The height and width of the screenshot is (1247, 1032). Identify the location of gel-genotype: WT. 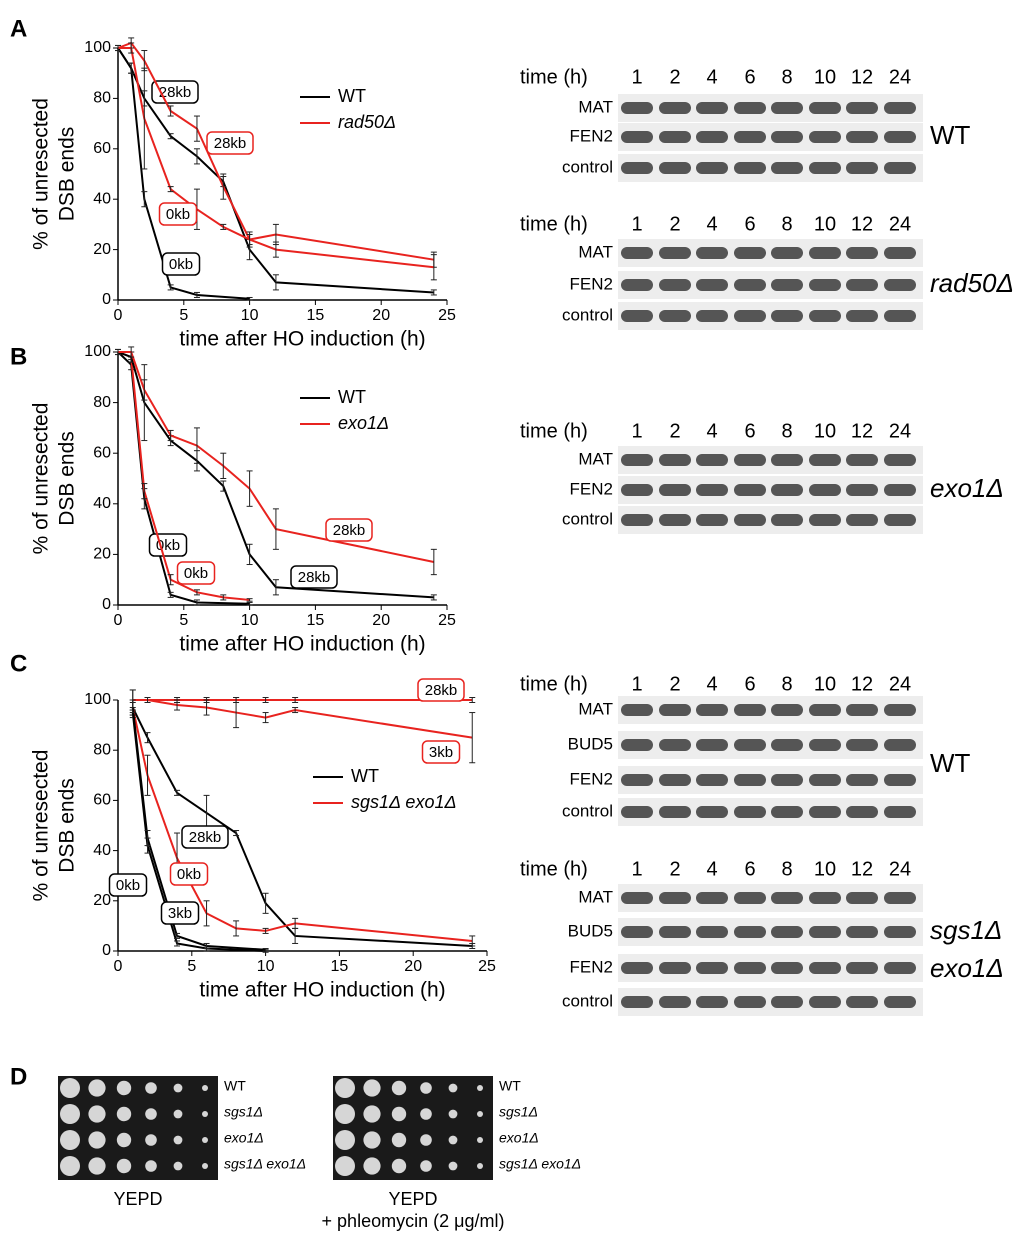
(950, 763).